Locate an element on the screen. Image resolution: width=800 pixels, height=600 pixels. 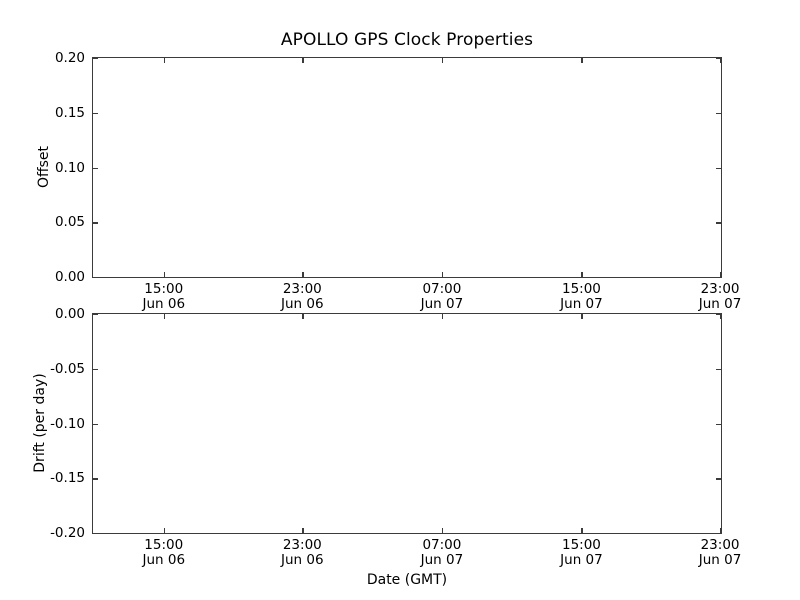
offset-xtick-date-3: Jun 07 is located at coordinates (581, 303).